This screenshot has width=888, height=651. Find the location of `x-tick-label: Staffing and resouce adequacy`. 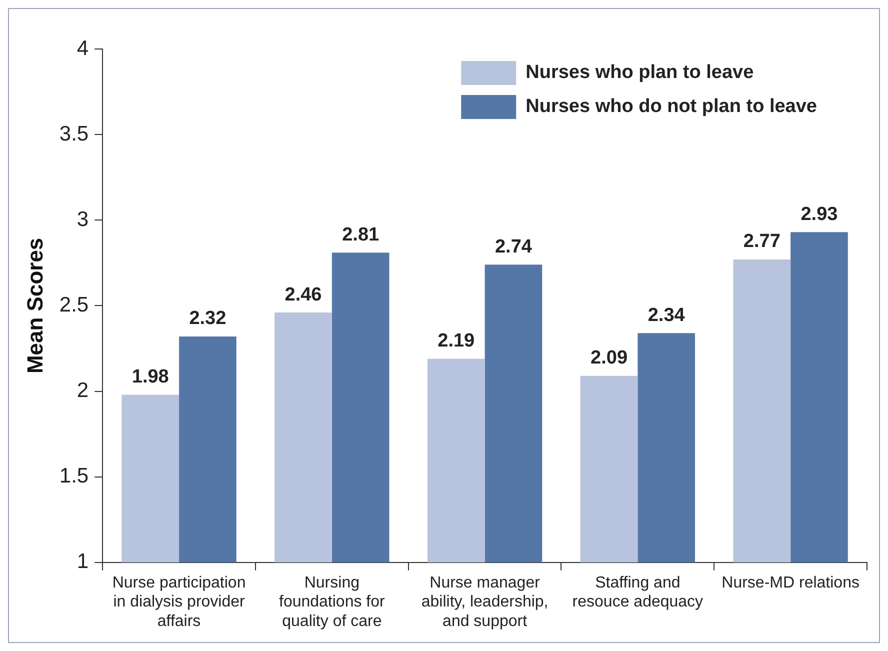

x-tick-label: Staffing and resouce adequacy is located at coordinates (638, 592).